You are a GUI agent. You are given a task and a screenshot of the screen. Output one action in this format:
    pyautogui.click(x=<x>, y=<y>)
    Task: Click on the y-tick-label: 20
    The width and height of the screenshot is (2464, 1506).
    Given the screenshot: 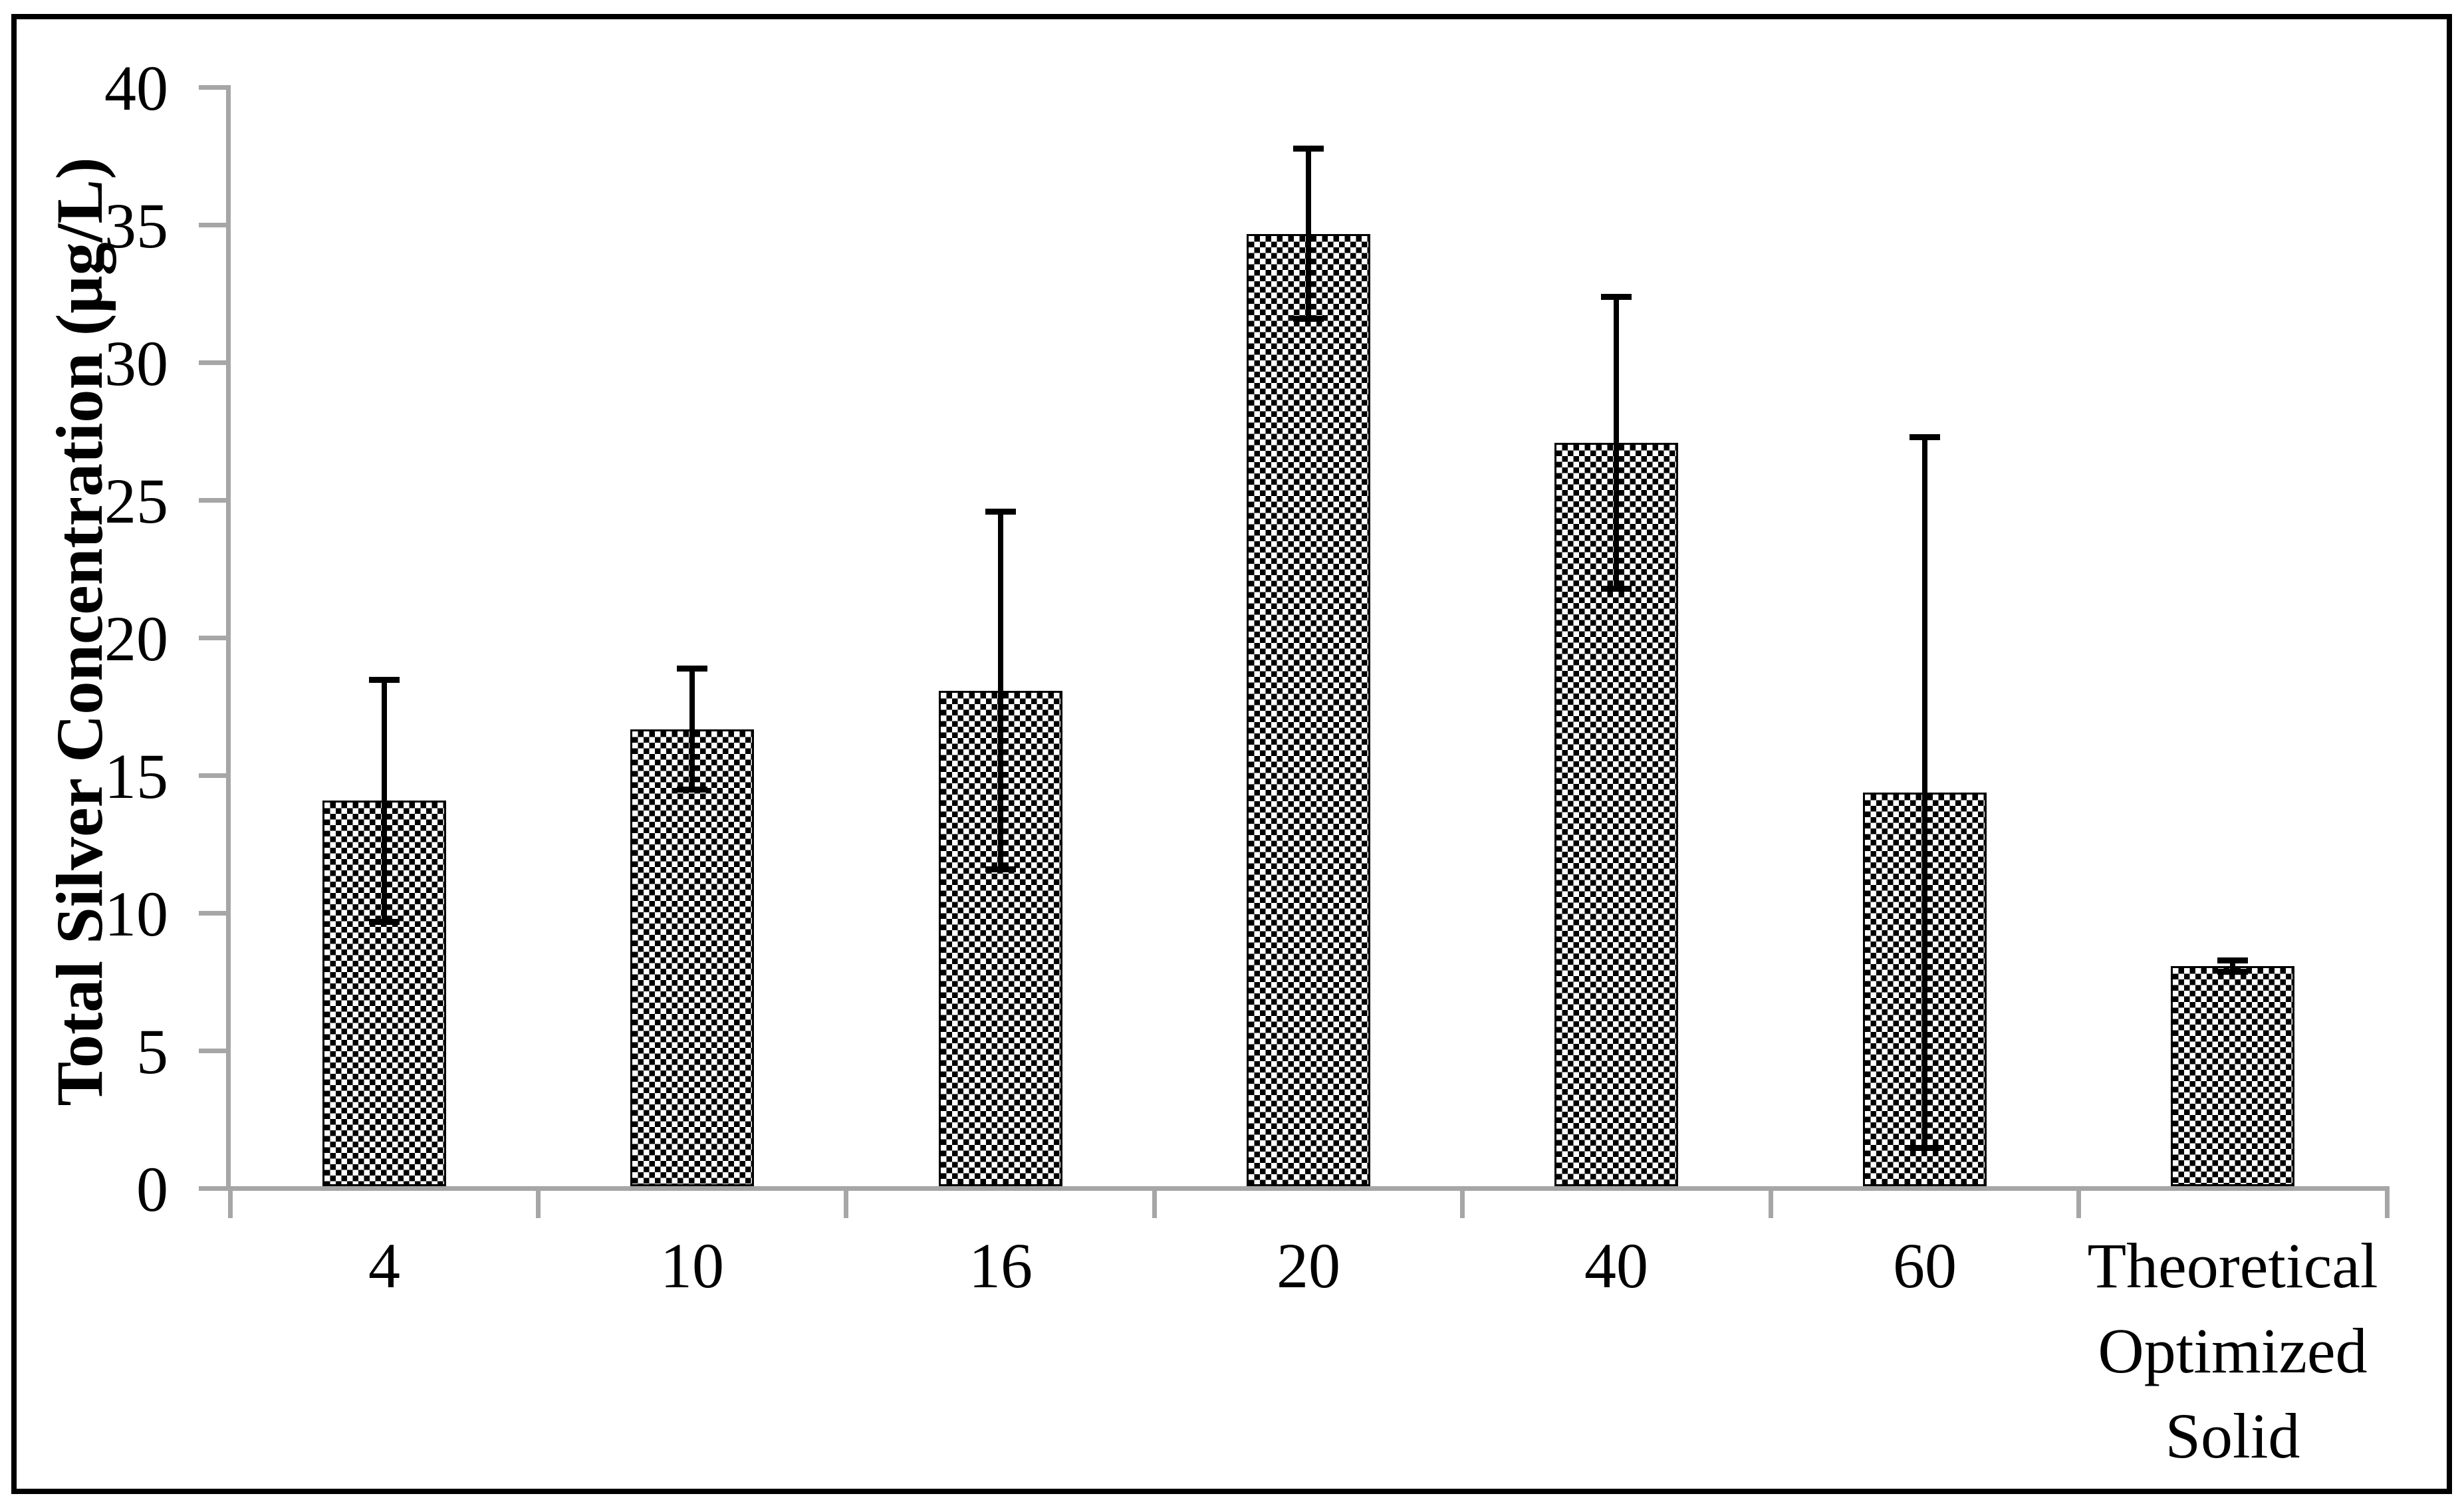 What is the action you would take?
    pyautogui.click(x=136, y=639)
    